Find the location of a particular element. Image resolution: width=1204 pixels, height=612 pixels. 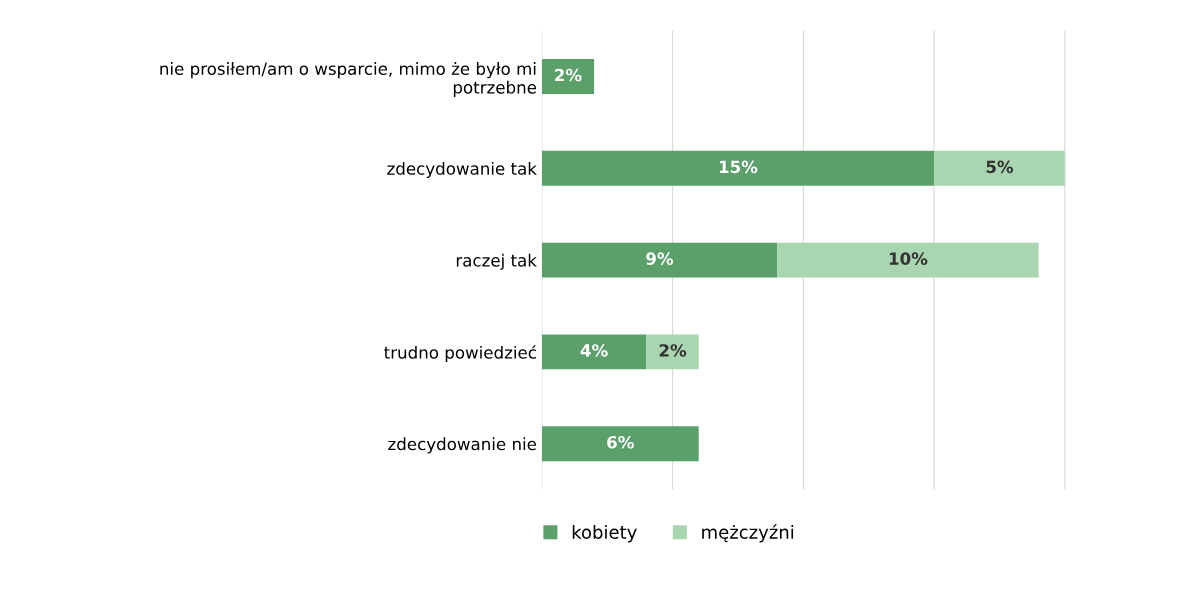

data-label: 15% is located at coordinates (738, 167).